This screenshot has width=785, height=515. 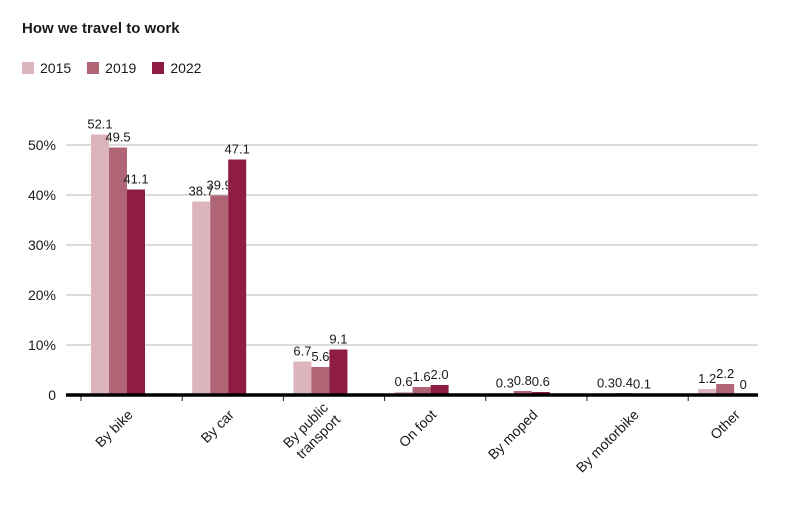 What do you see at coordinates (624, 382) in the screenshot?
I see `data-label: 0.4` at bounding box center [624, 382].